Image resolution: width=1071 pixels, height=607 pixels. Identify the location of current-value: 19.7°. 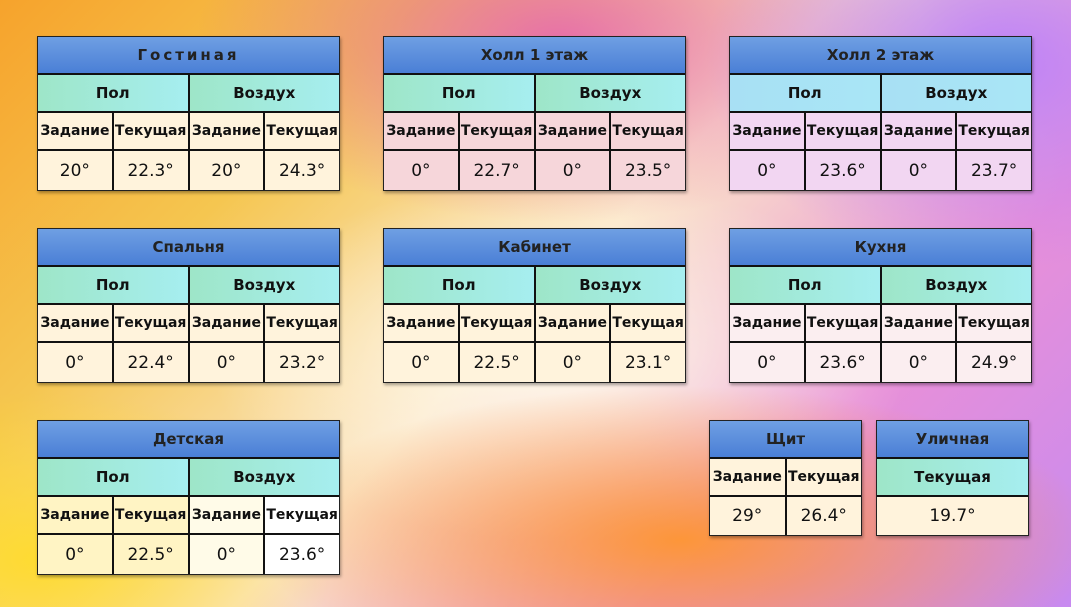
(952, 516).